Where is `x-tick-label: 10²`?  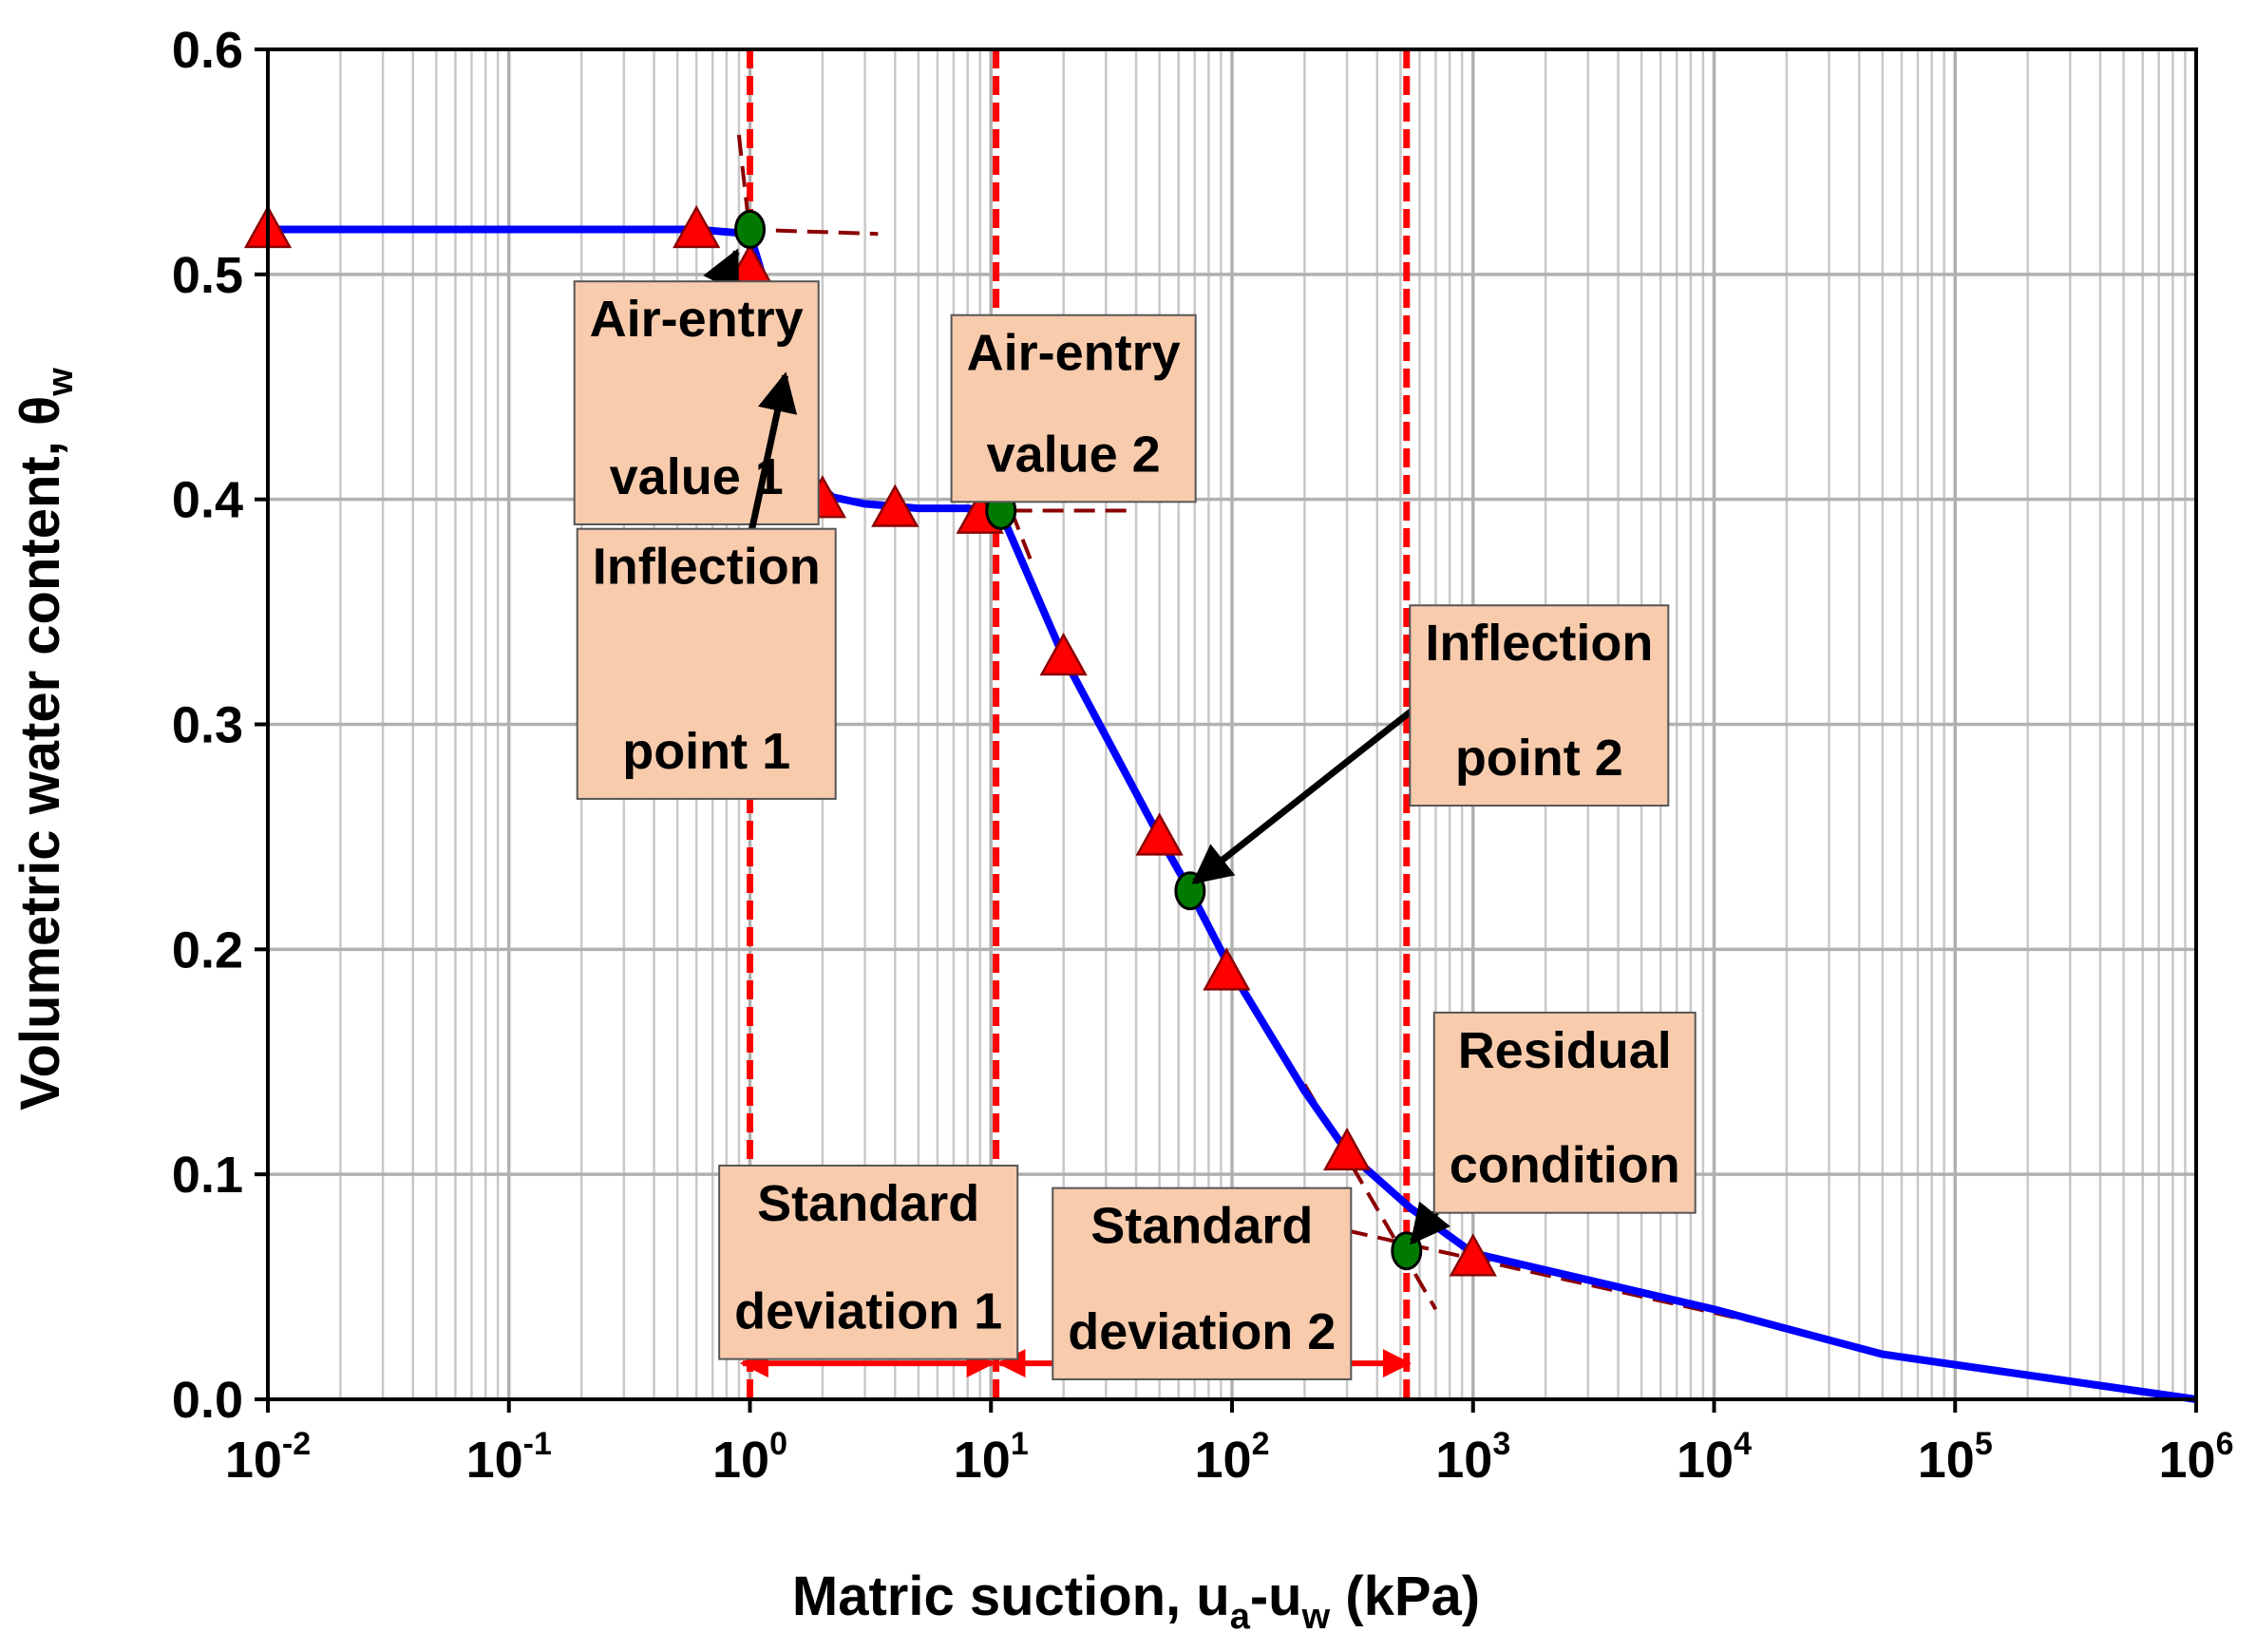 x-tick-label: 10² is located at coordinates (1232, 1457).